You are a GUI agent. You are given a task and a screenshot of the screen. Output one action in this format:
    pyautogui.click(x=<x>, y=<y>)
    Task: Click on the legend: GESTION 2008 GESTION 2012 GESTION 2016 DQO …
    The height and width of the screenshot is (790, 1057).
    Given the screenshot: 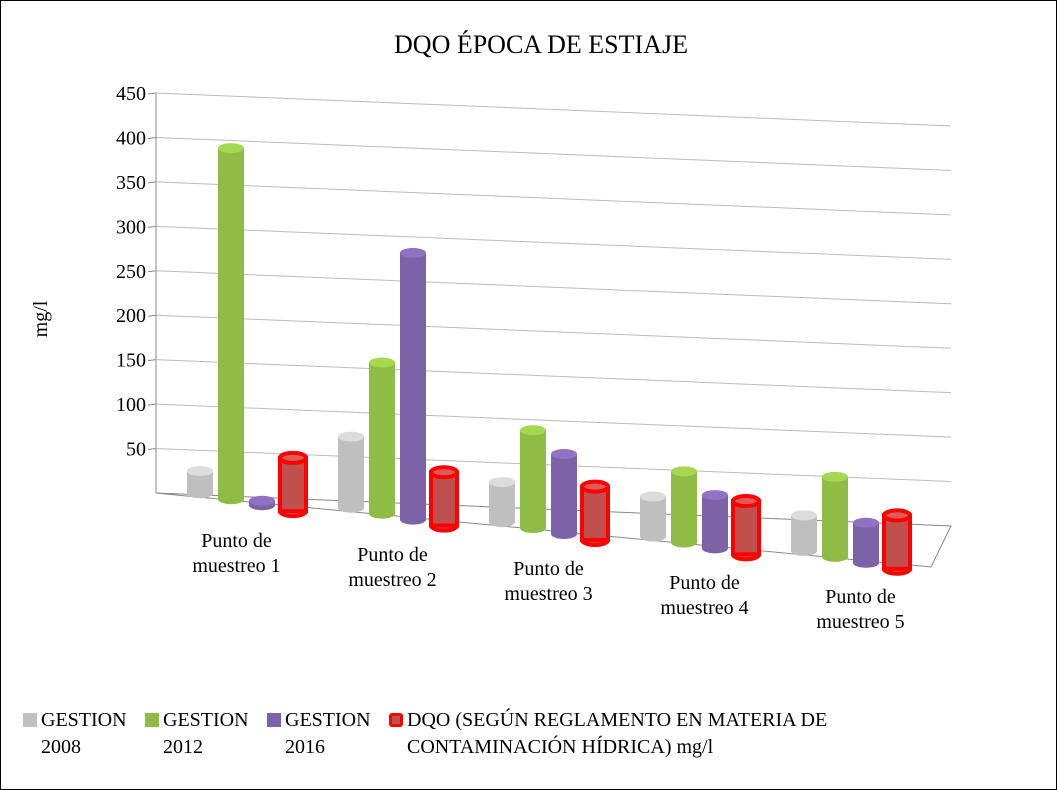 What is the action you would take?
    pyautogui.click(x=491, y=734)
    